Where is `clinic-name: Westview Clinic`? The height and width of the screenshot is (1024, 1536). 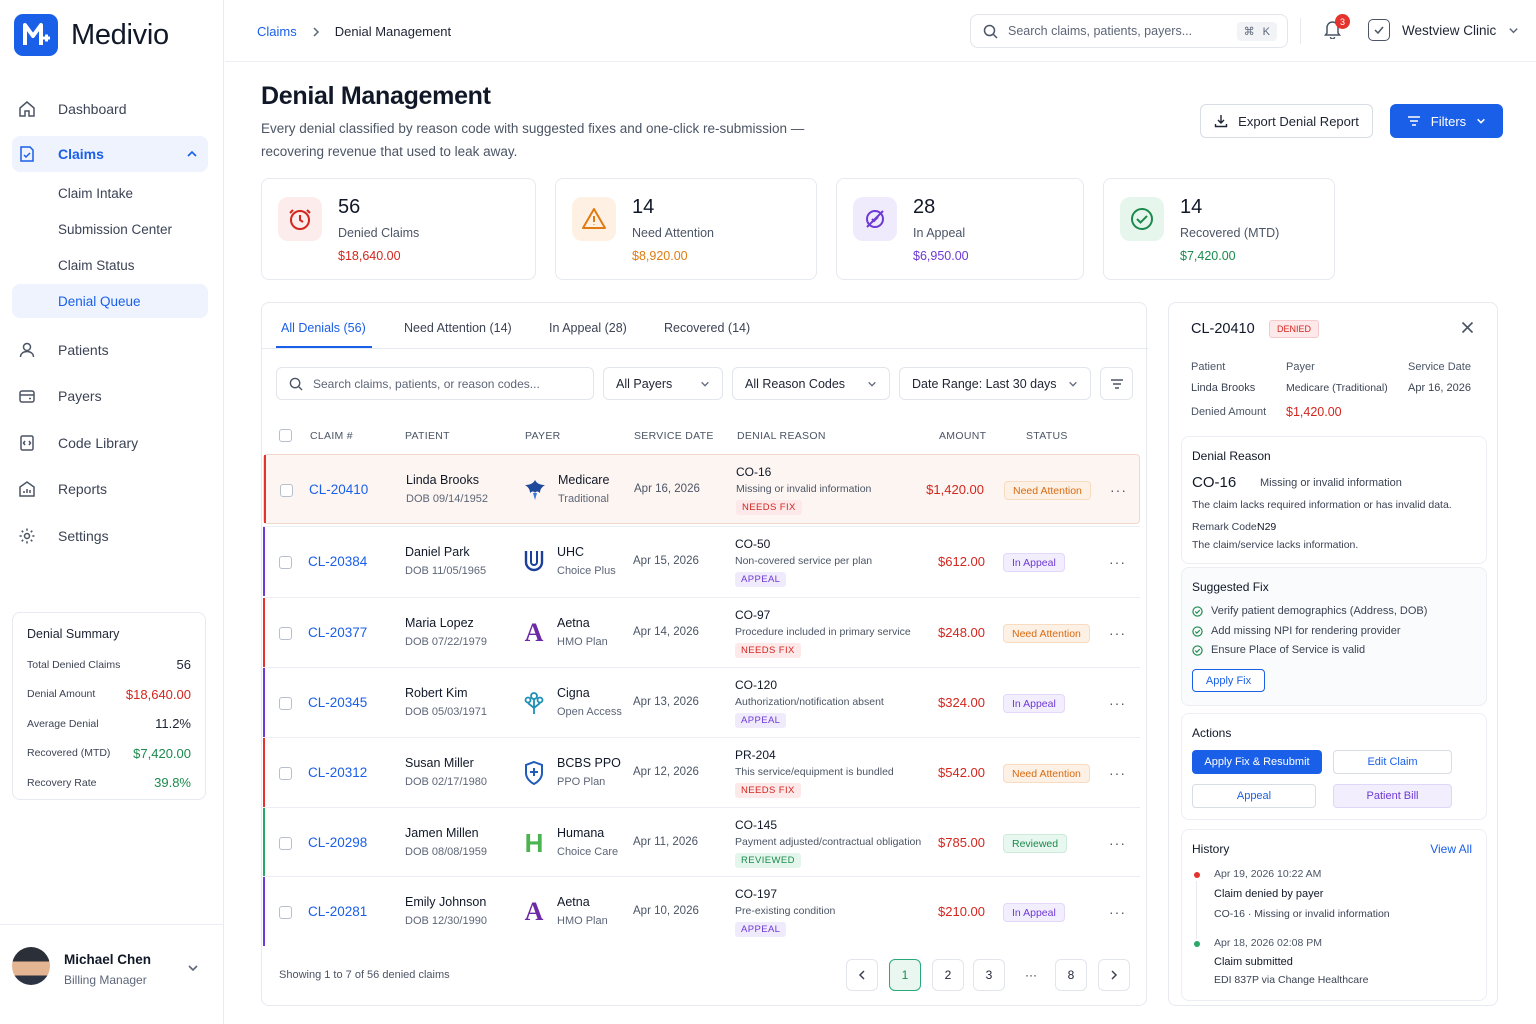
clinic-name: Westview Clinic is located at coordinates (1449, 30).